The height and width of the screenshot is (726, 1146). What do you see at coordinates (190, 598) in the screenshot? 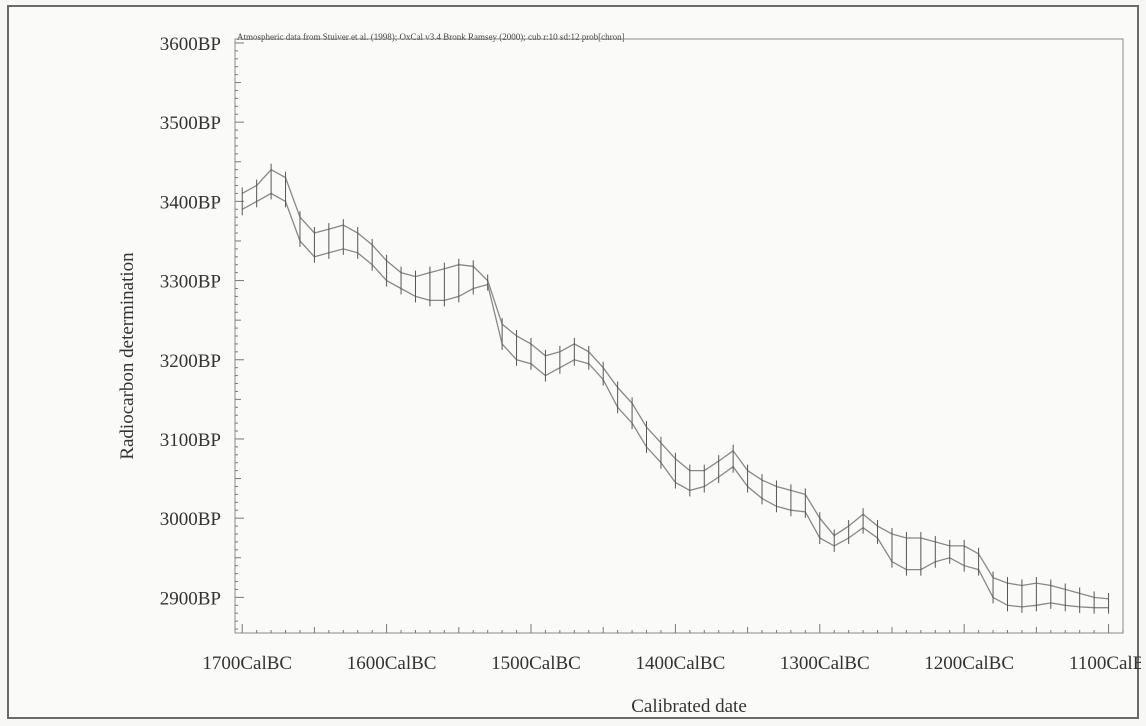
I see `y-tick-label: 2900BP` at bounding box center [190, 598].